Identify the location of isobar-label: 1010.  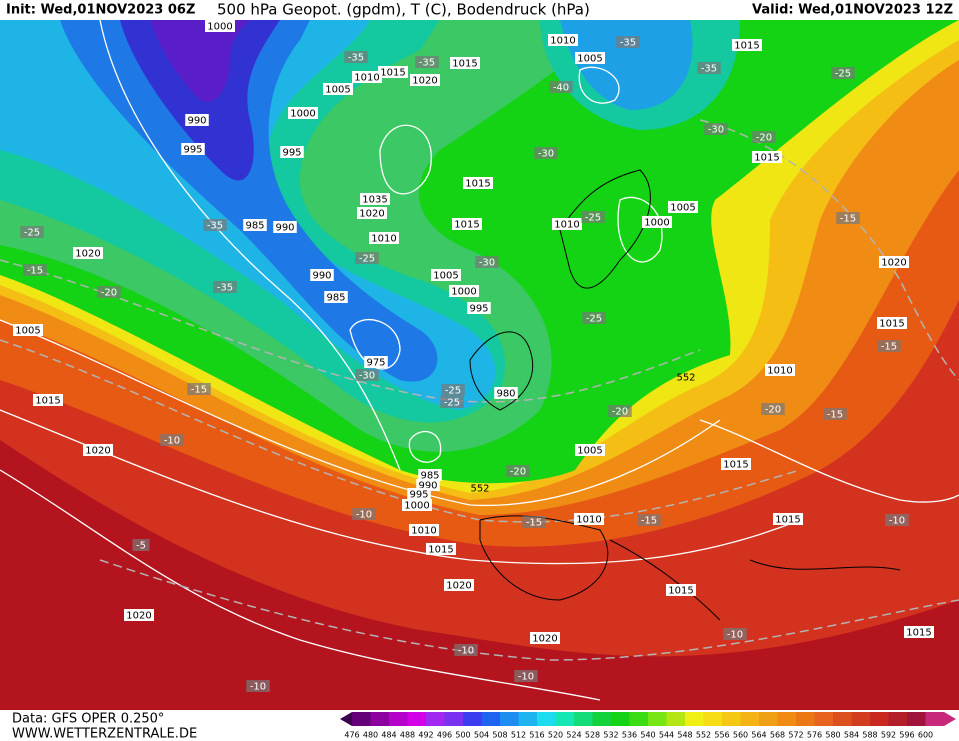
(779, 371).